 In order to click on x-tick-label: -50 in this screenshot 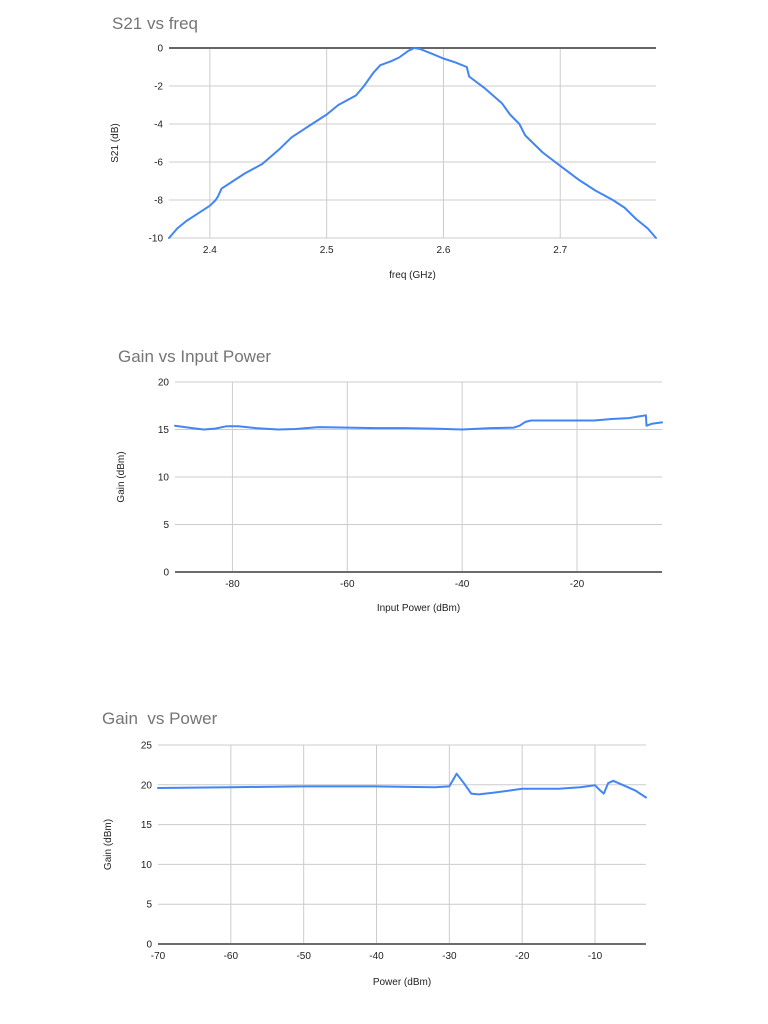, I will do `click(303, 956)`.